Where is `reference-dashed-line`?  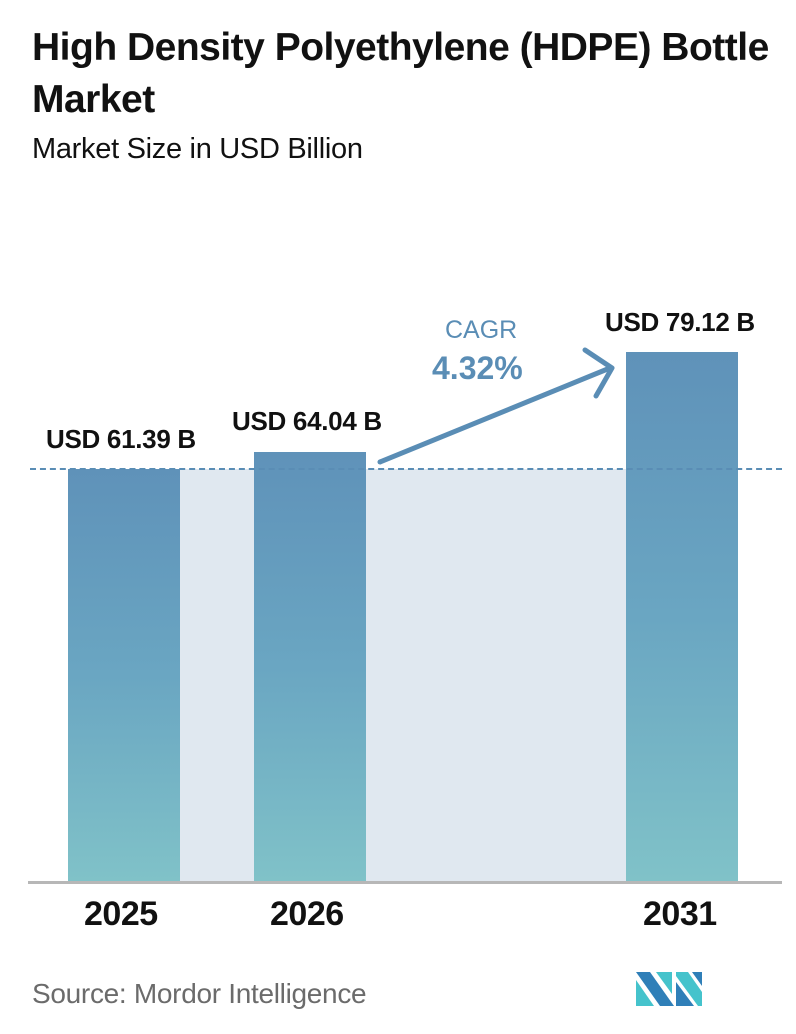
reference-dashed-line is located at coordinates (406, 469).